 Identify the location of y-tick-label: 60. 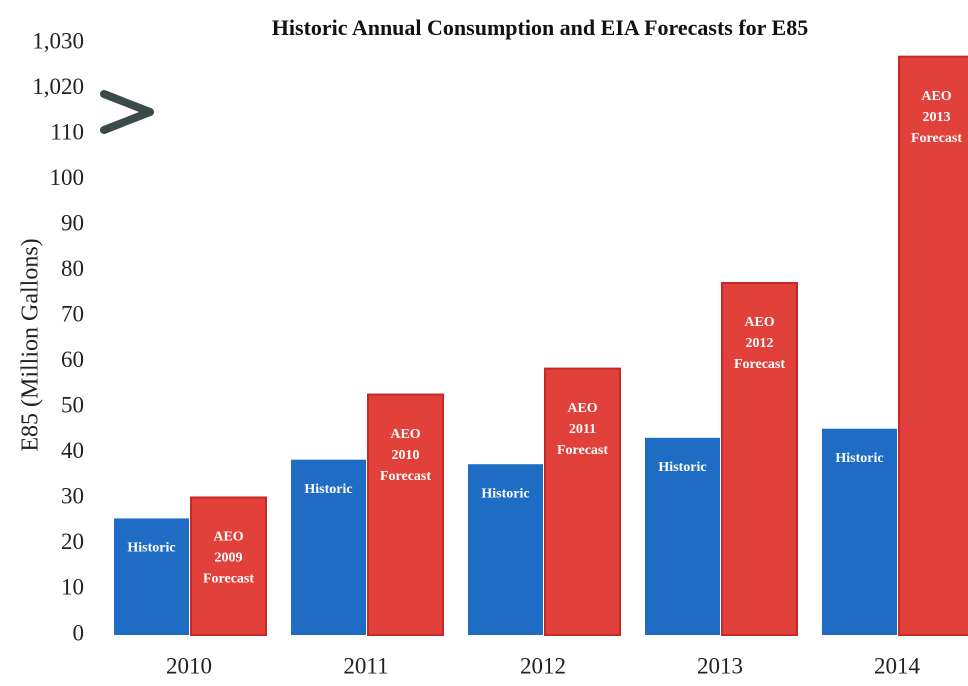
(72, 359).